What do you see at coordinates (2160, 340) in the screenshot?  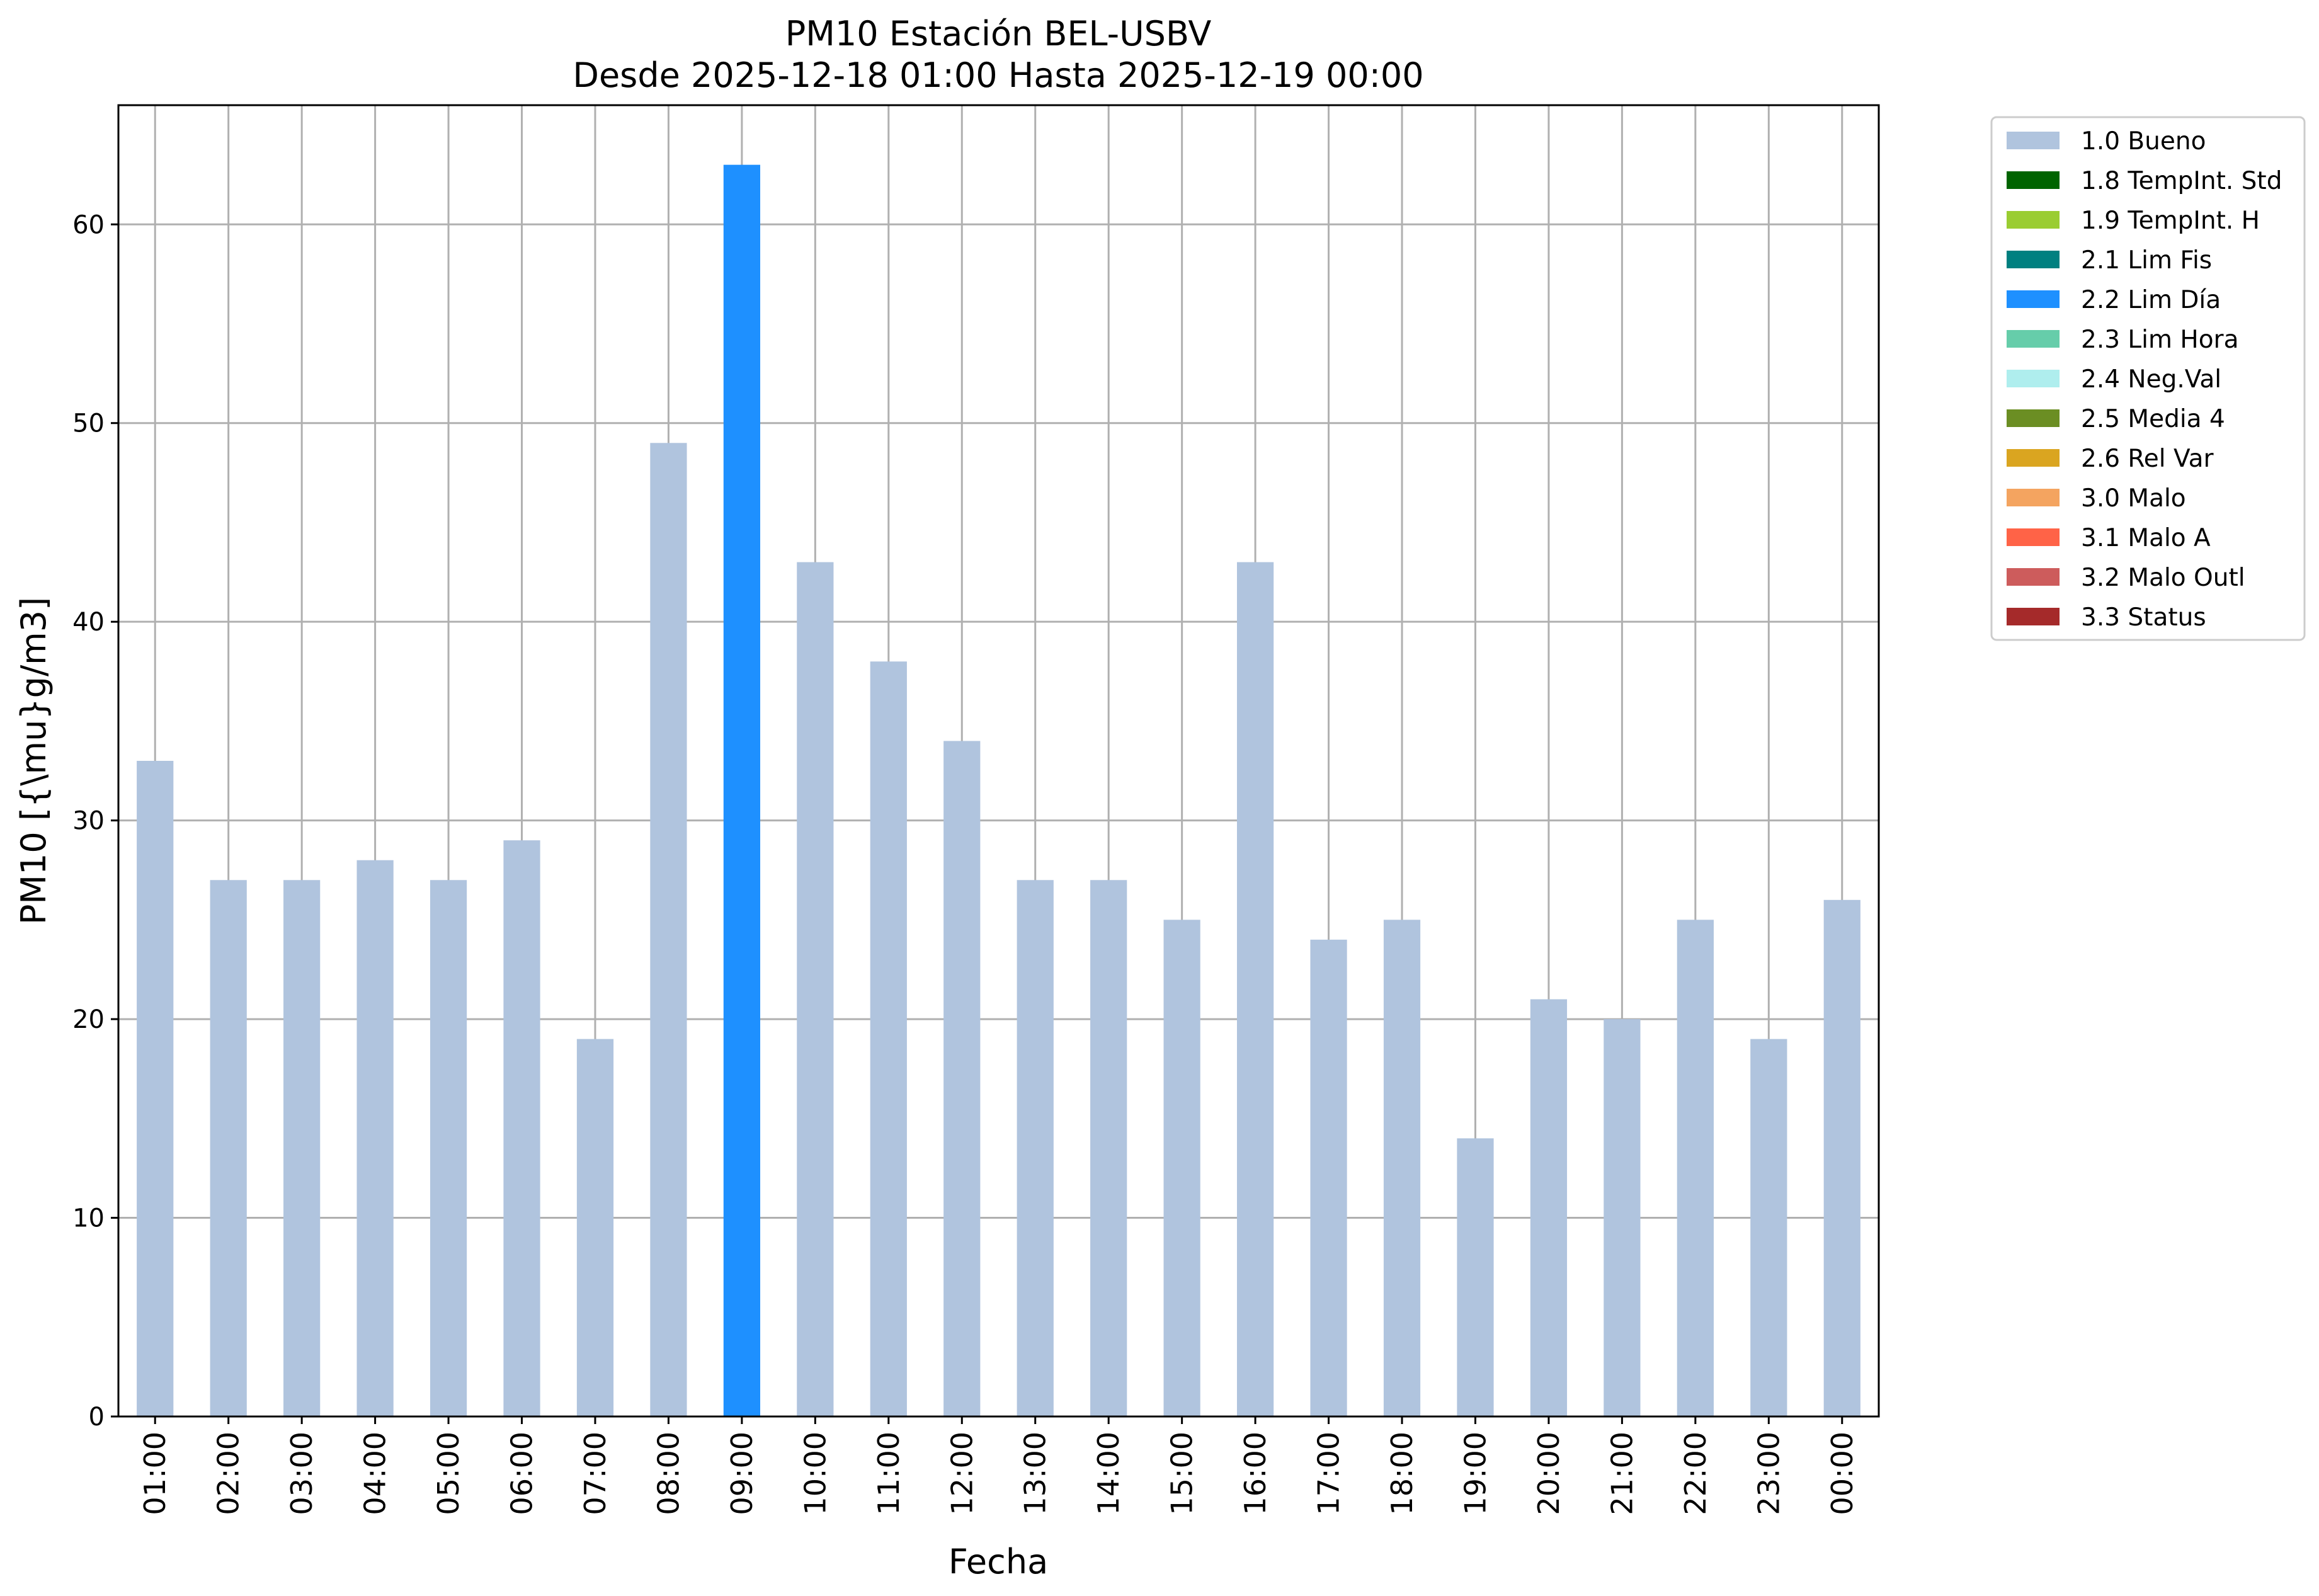 I see `legend-label: 2.3 Lim Hora` at bounding box center [2160, 340].